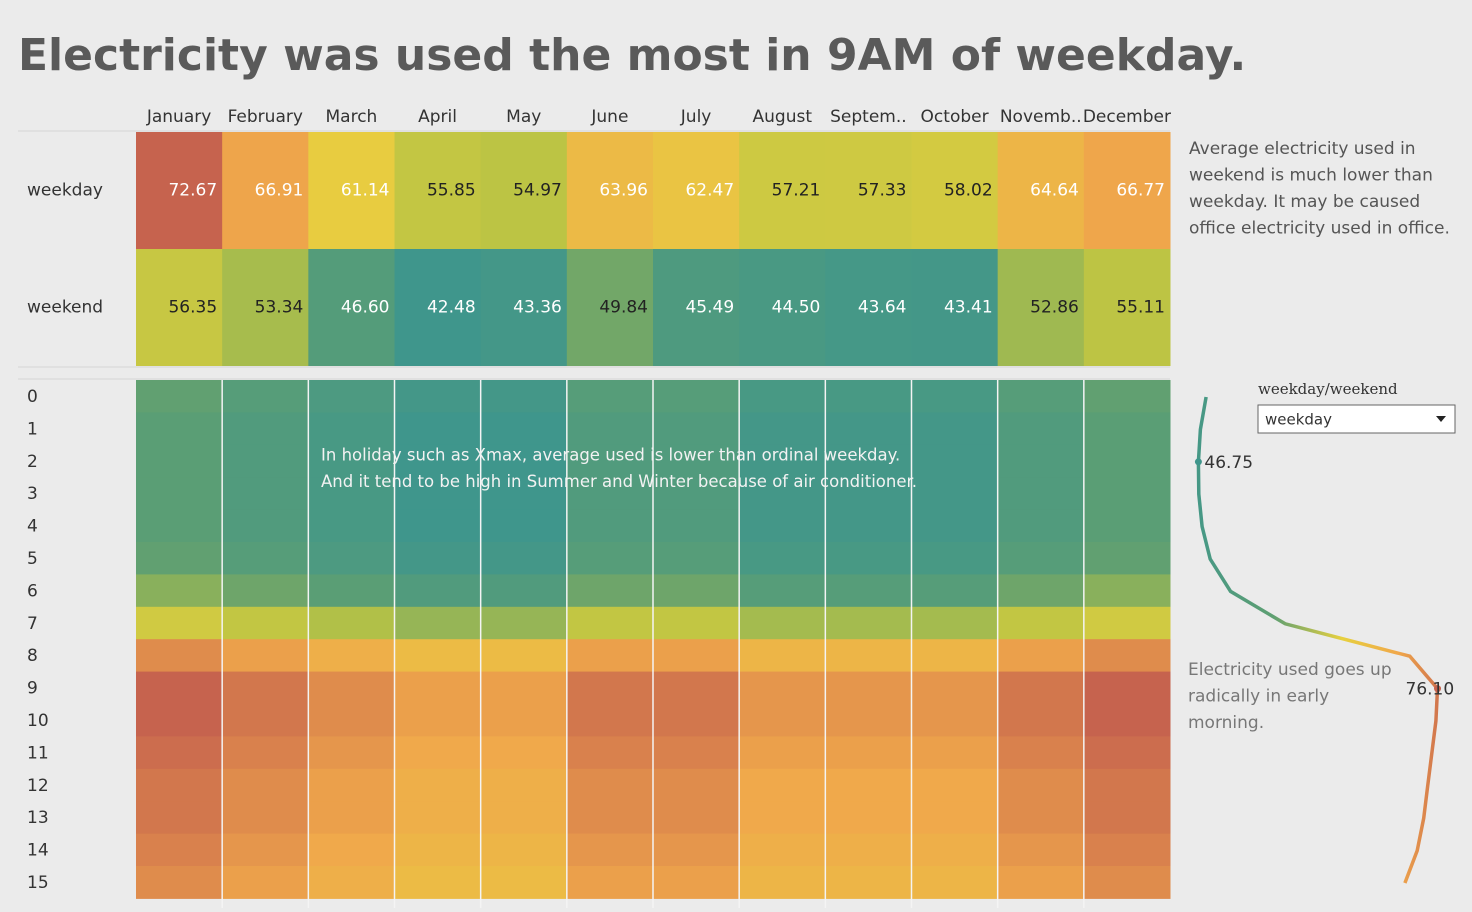 Image resolution: width=1472 pixels, height=912 pixels. Describe the element at coordinates (451, 308) in the screenshot. I see `cell-label: 42.48` at that location.